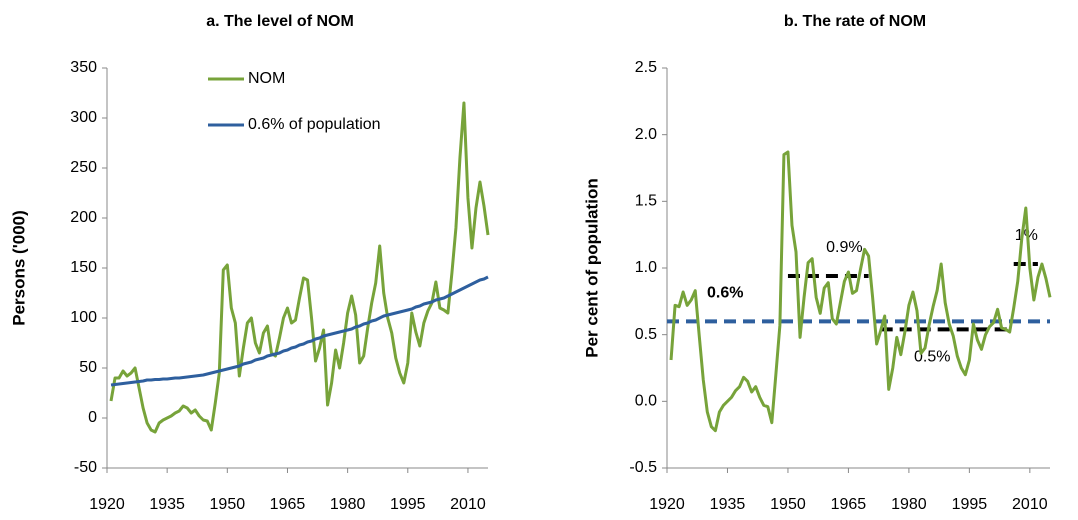  What do you see at coordinates (266, 78) in the screenshot?
I see `legend-label: NOM` at bounding box center [266, 78].